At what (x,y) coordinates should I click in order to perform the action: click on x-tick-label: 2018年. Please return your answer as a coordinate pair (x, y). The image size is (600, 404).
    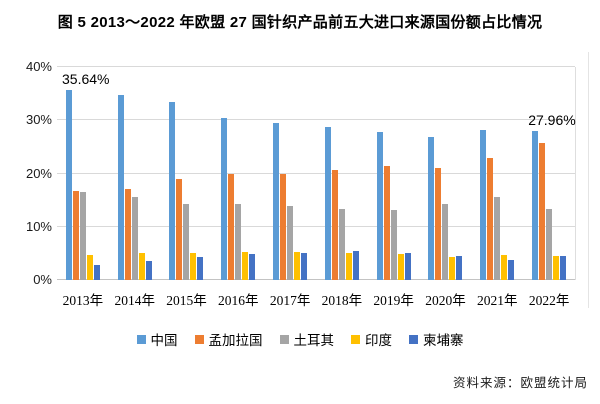
    Looking at the image, I should click on (342, 300).